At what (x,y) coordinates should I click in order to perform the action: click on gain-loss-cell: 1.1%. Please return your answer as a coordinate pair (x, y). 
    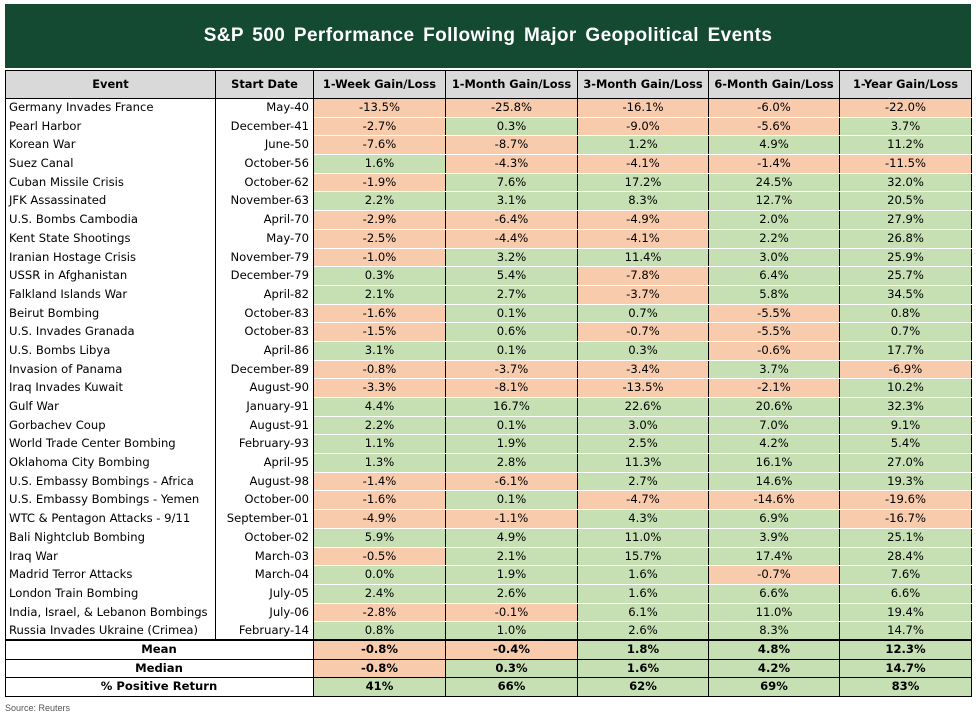
    Looking at the image, I should click on (379, 444).